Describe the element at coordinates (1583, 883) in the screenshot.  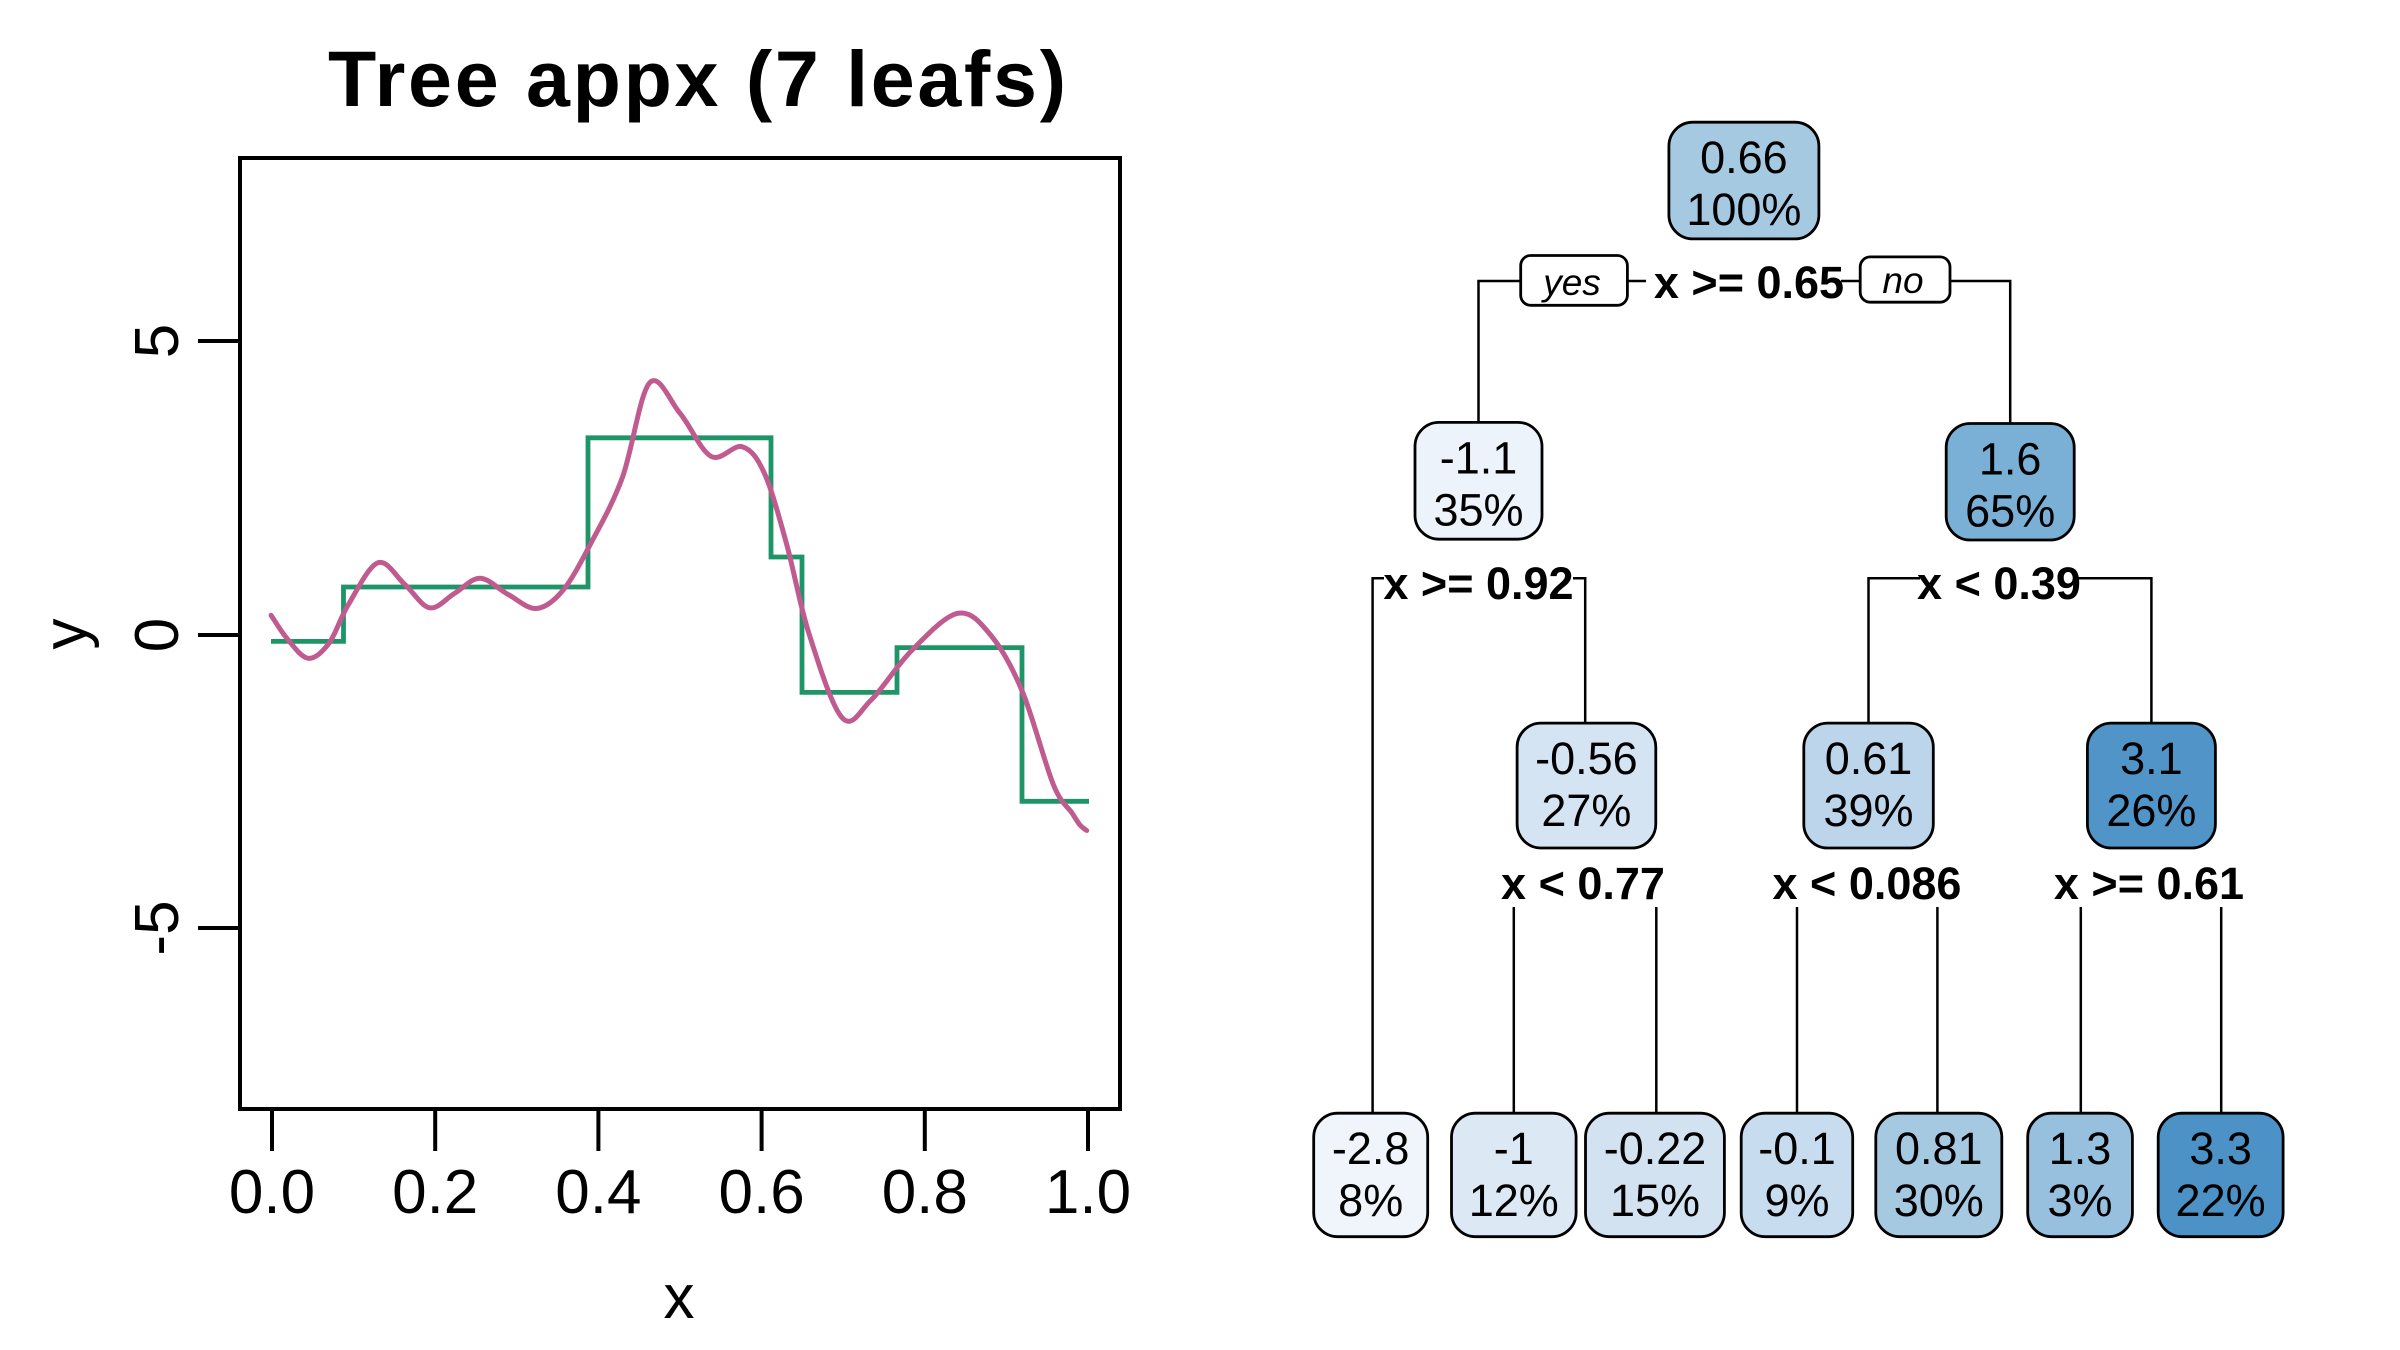
I see `svg-text: x < 0.77` at that location.